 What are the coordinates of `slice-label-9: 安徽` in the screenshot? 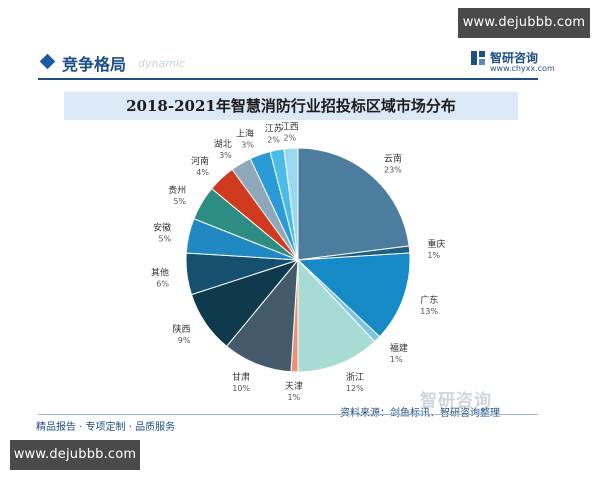 It's located at (162, 228).